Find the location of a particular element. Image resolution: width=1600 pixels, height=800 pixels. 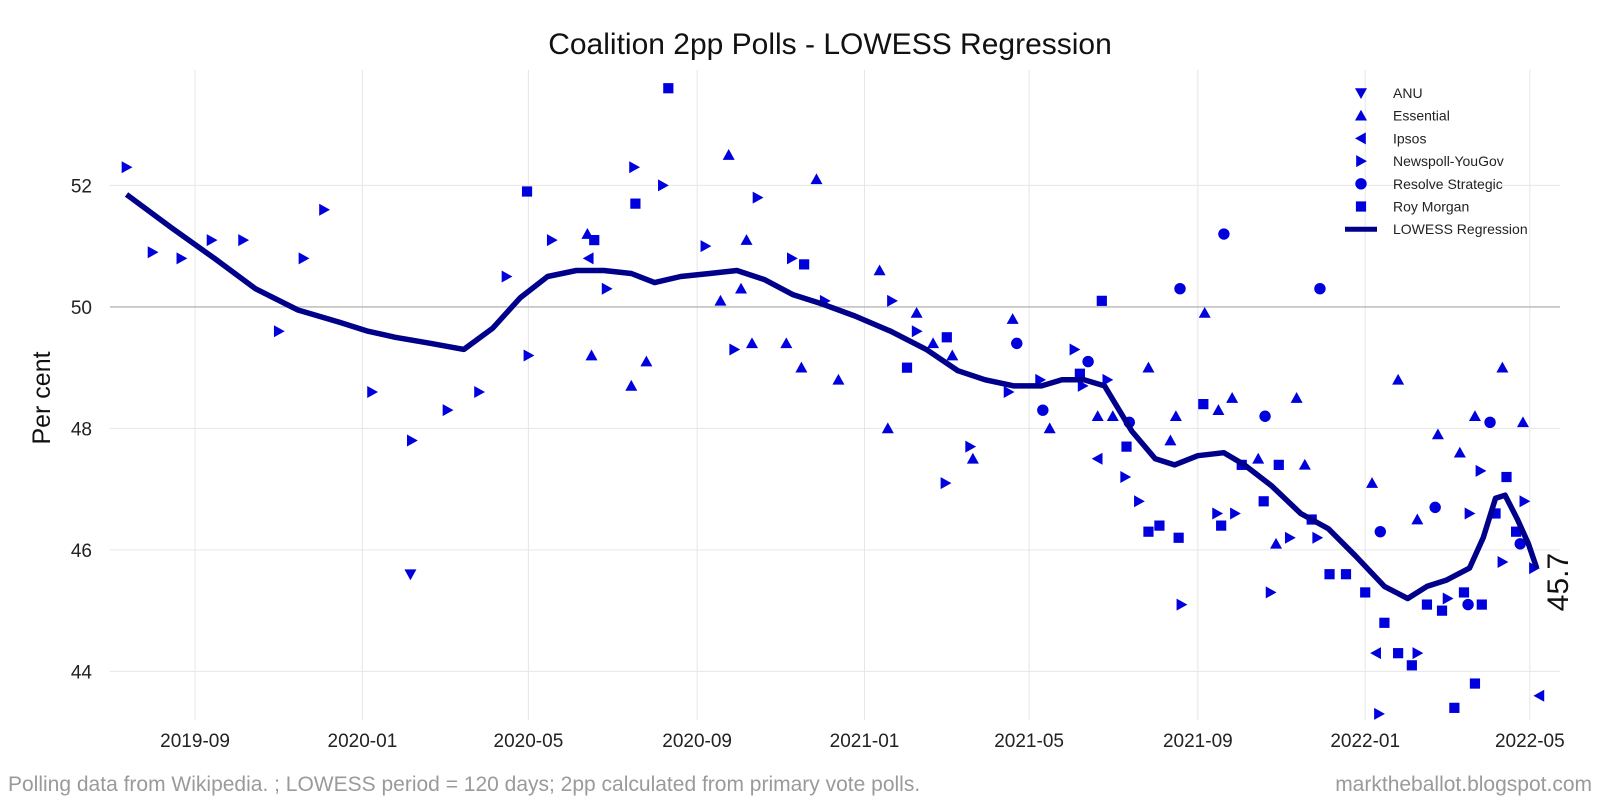

y-tick-label: 50 is located at coordinates (81, 308).